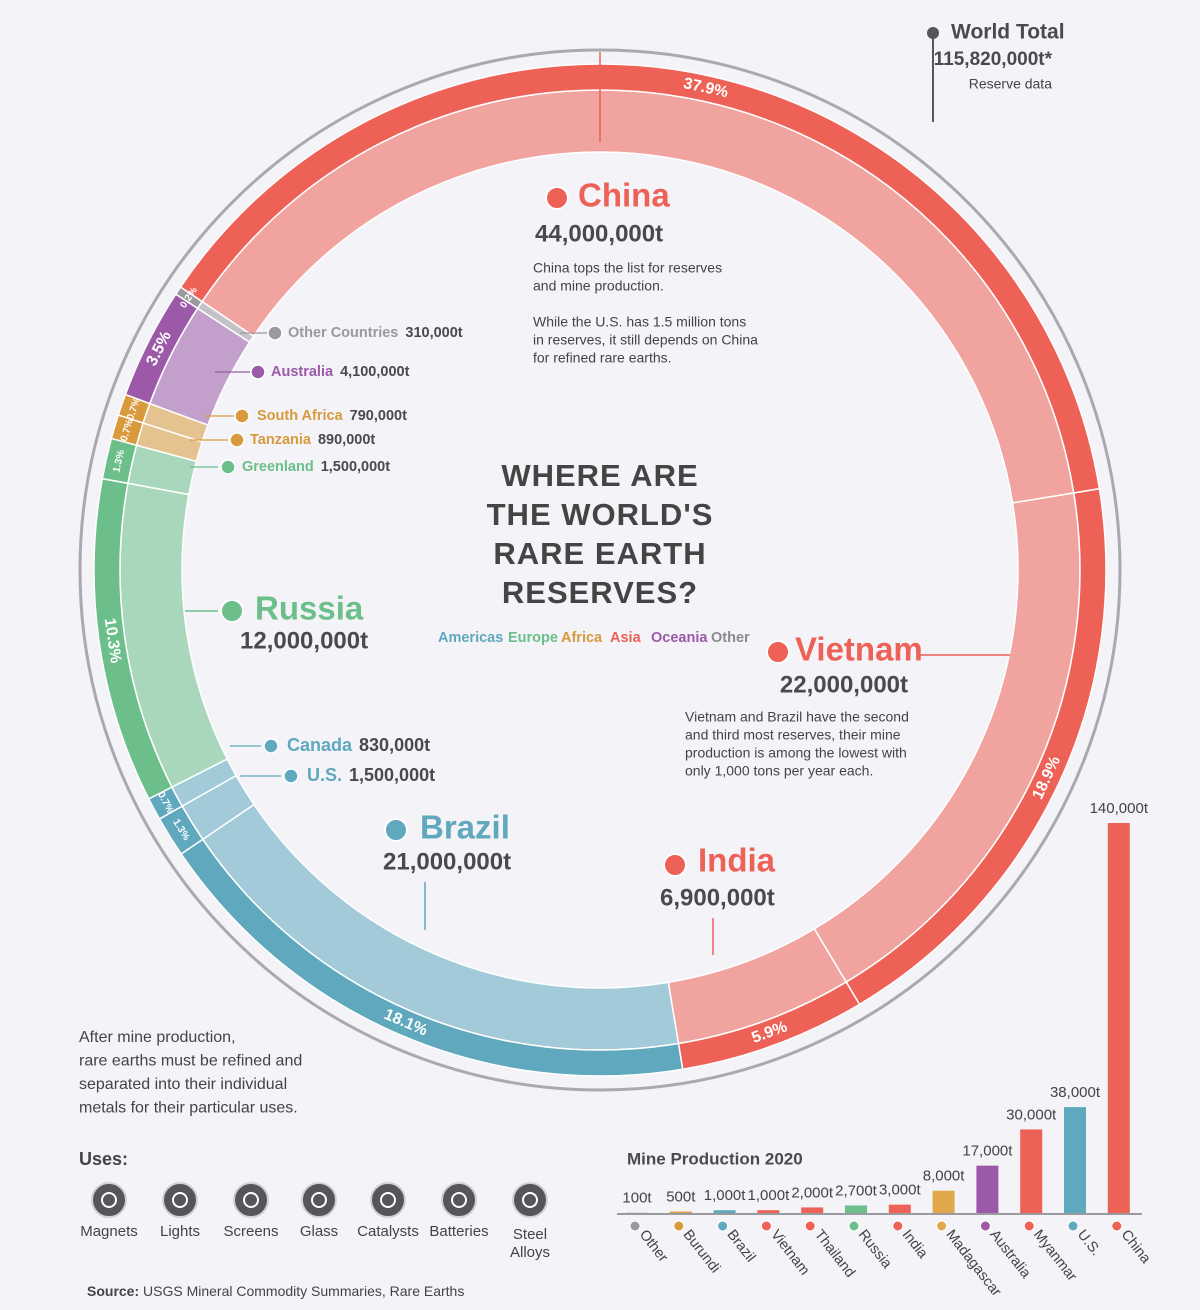 The image size is (1200, 1310). I want to click on country-name: Canada, so click(320, 745).